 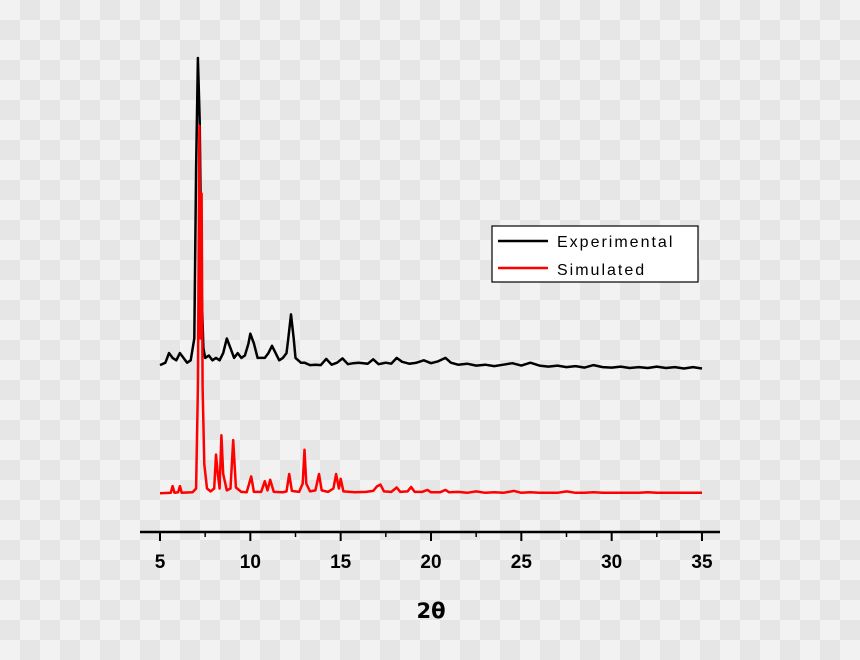 I want to click on legend-box, so click(x=595, y=254).